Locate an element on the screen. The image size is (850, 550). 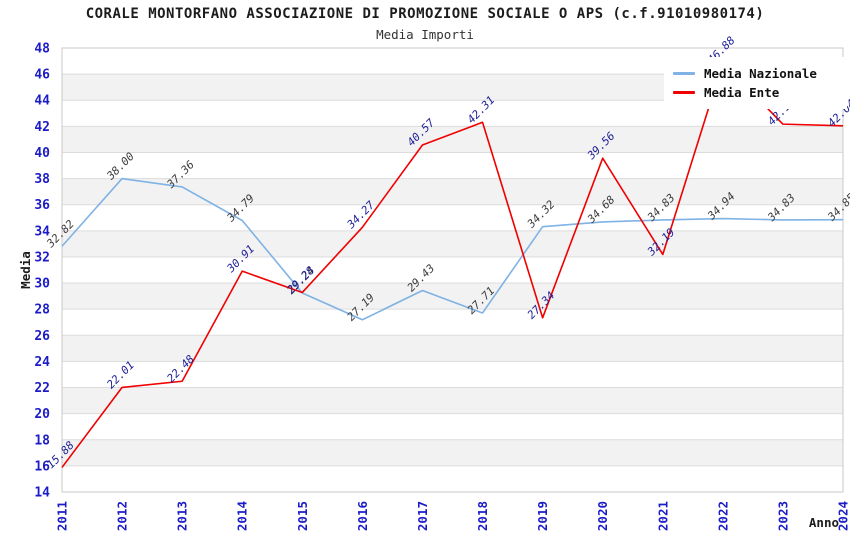
legend-label-media-nazionale: Media Nazionale is located at coordinates (760, 73).